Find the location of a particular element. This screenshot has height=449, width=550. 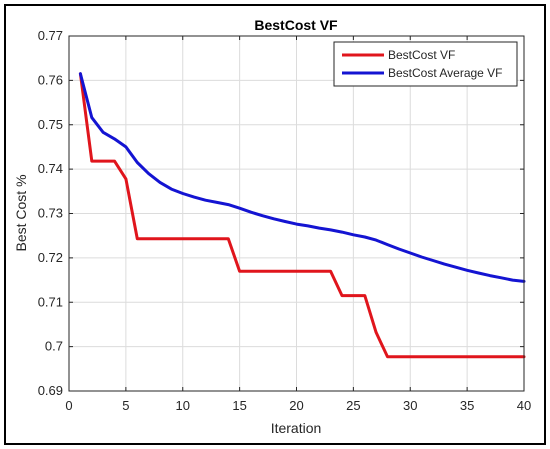

y-tick-label: 0.77 is located at coordinates (50, 35).